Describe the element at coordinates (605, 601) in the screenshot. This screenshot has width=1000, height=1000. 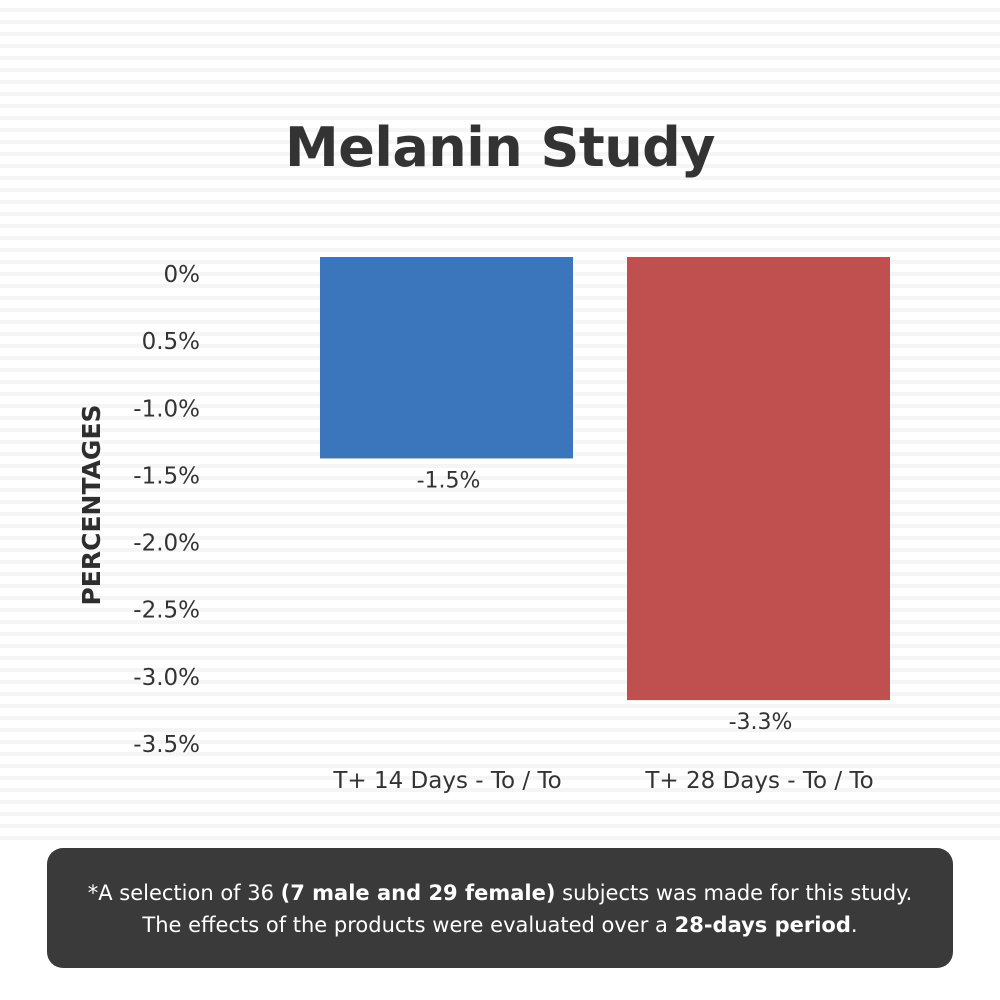
I see `data-labels: -1.5% -3.3%` at that location.